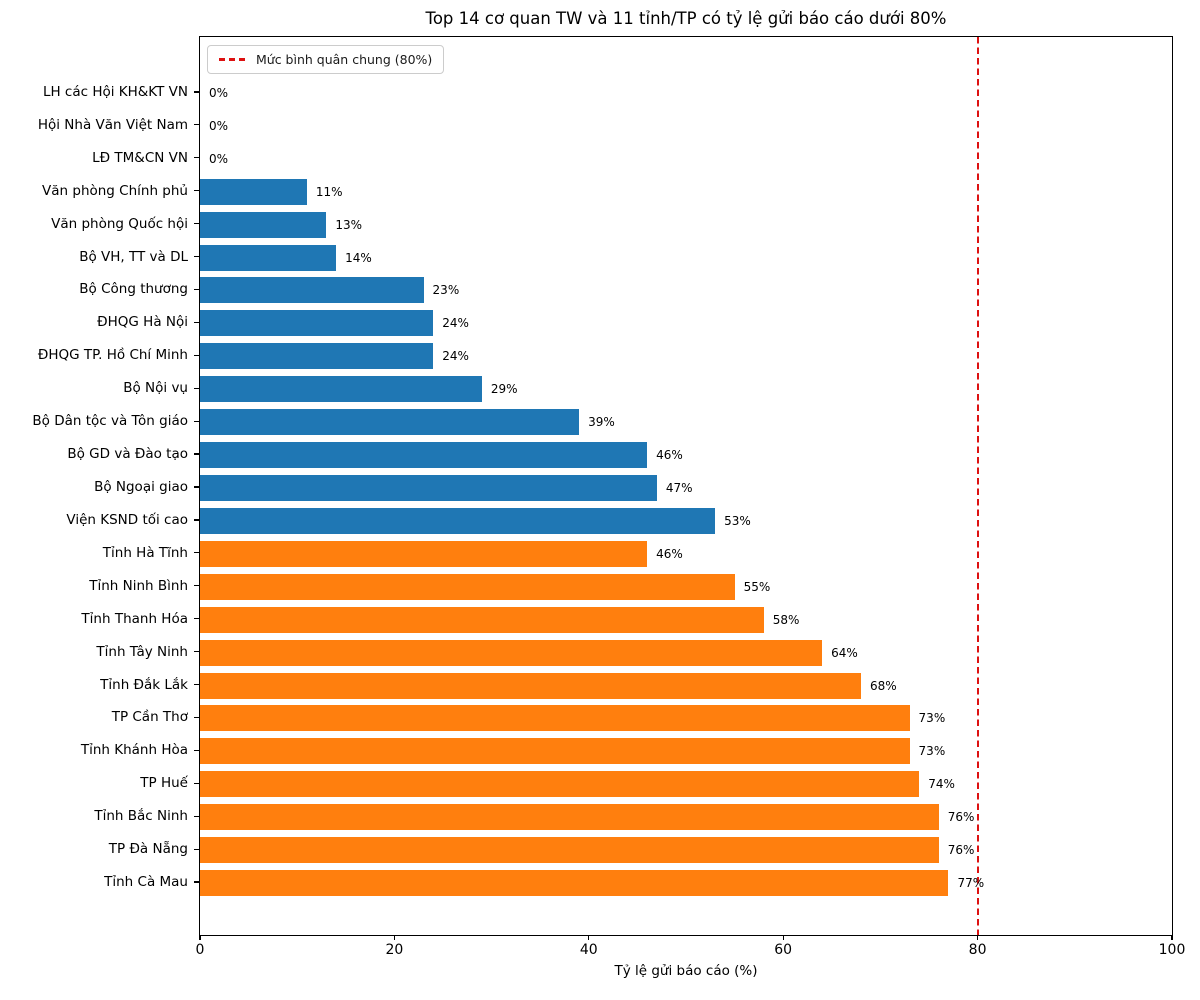  What do you see at coordinates (757, 586) in the screenshot?
I see `bar-value-label: 55%` at bounding box center [757, 586].